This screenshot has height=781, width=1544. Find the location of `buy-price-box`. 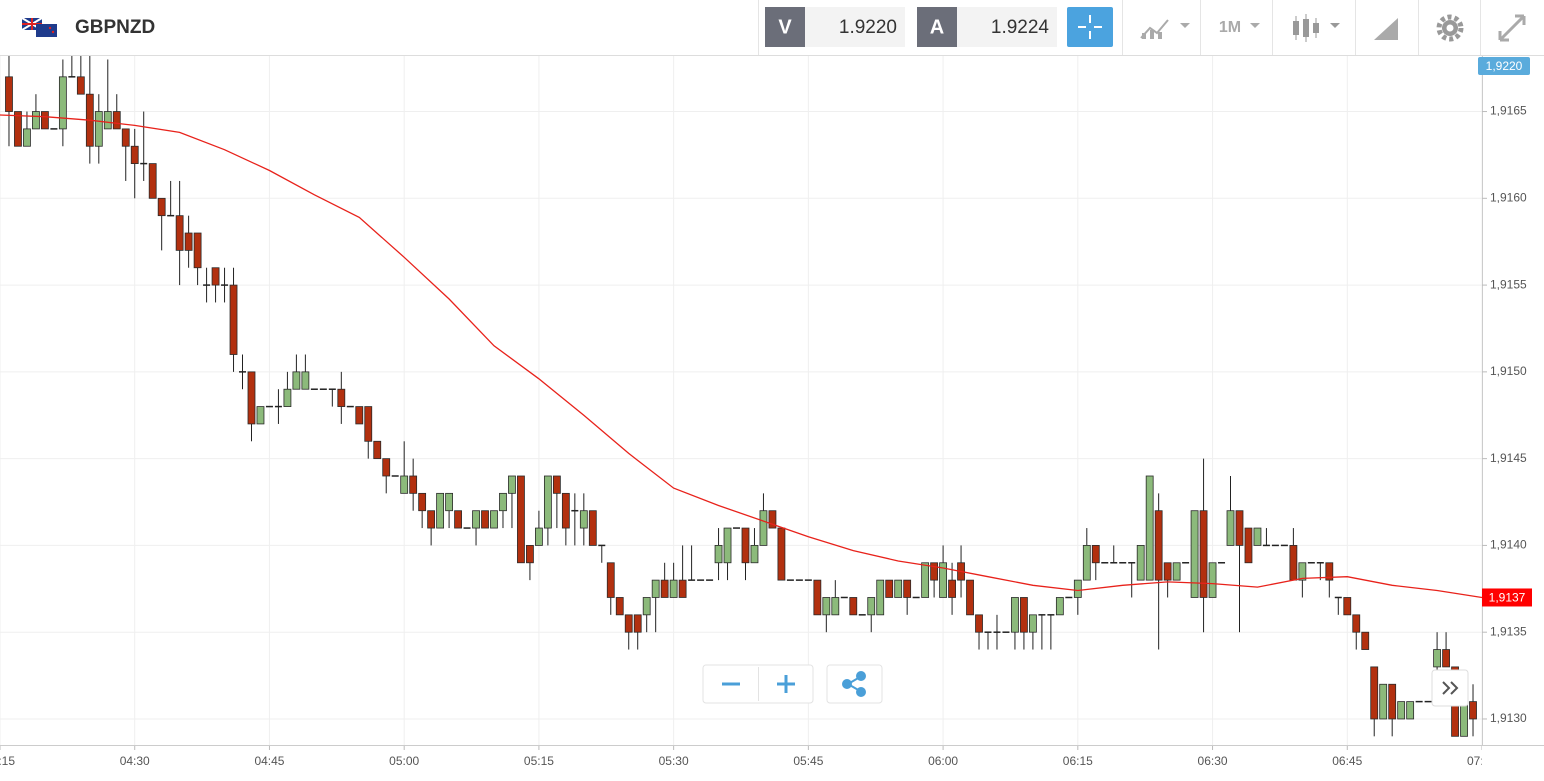

buy-price-box is located at coordinates (1007, 27).